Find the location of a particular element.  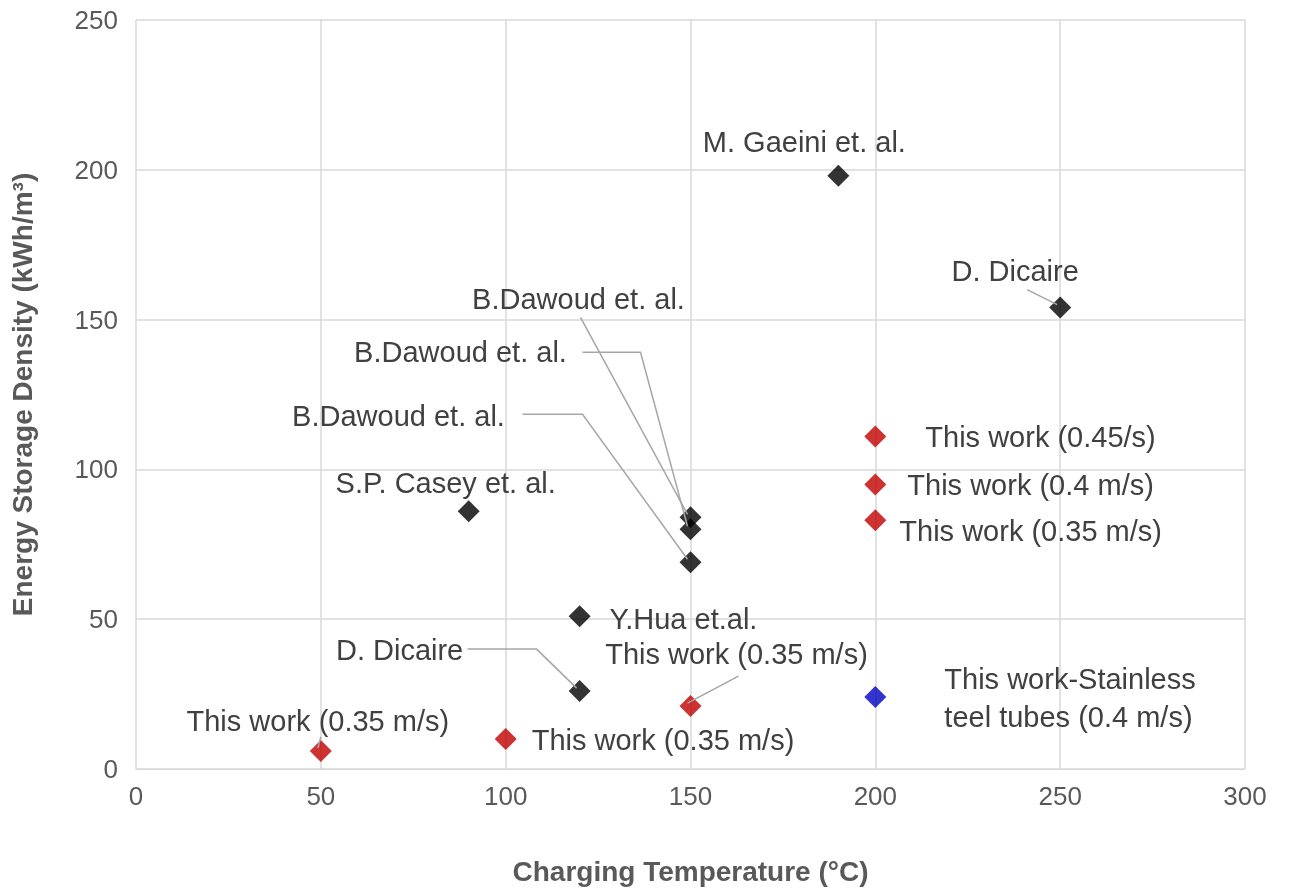

x-tick-label: 200 is located at coordinates (875, 796).